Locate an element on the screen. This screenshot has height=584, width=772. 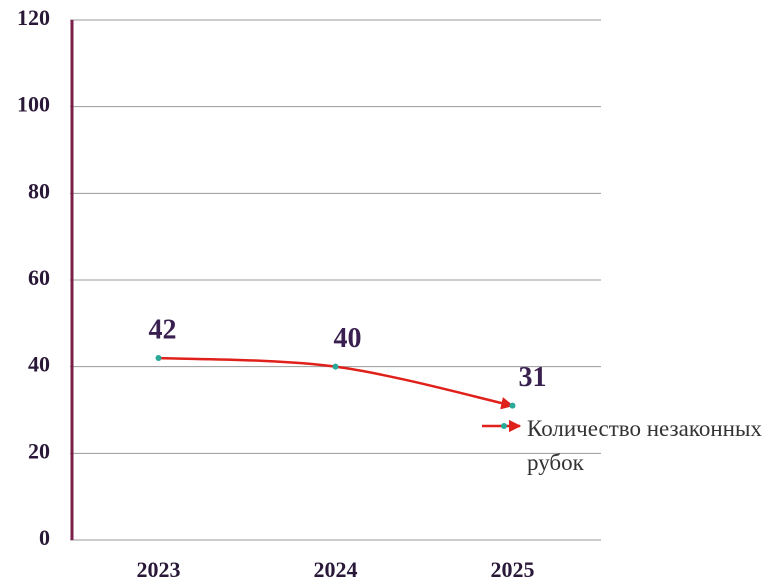
data-label: 31 is located at coordinates (533, 377).